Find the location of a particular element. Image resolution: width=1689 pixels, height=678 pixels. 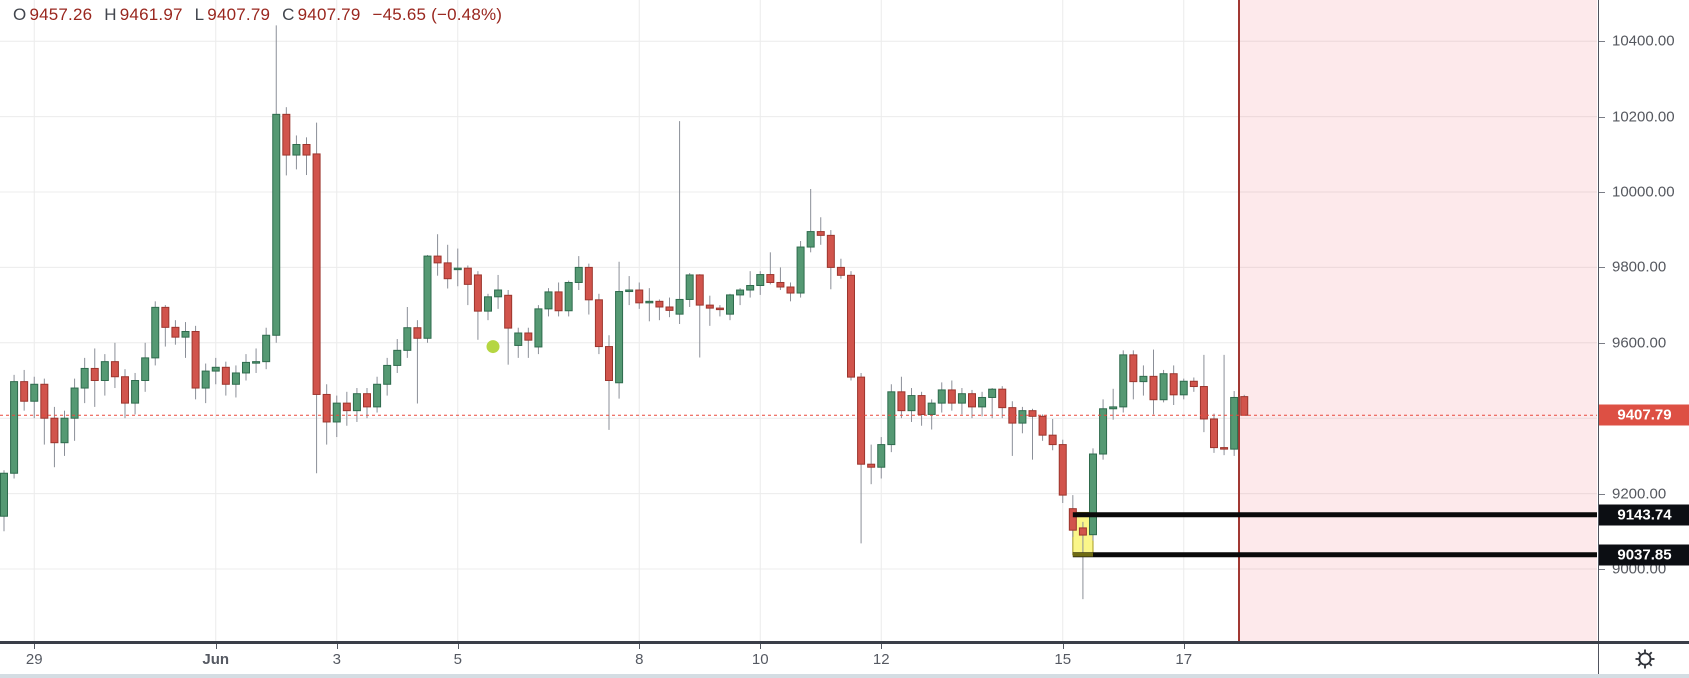

legend-change-value: −45.65 (−0.48%) is located at coordinates (437, 14).